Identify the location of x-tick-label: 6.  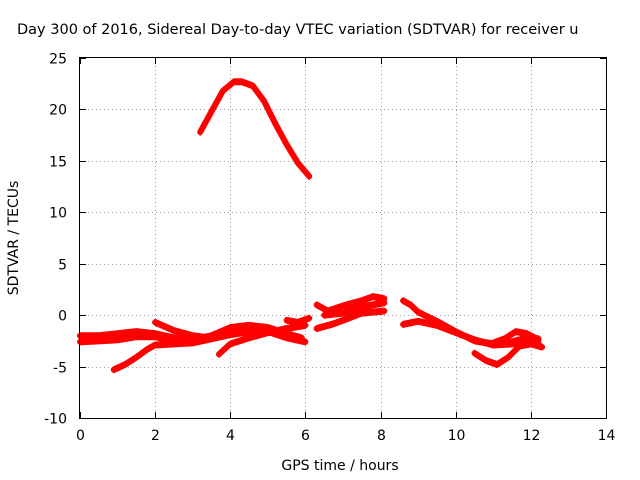
(305, 436).